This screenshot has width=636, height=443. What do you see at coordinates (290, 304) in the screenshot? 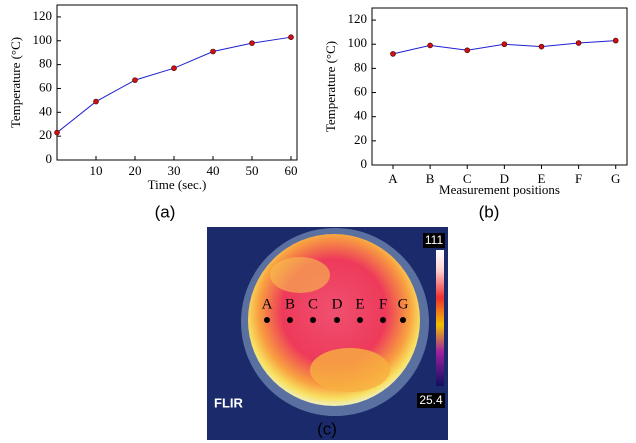
I see `position-label: B` at bounding box center [290, 304].